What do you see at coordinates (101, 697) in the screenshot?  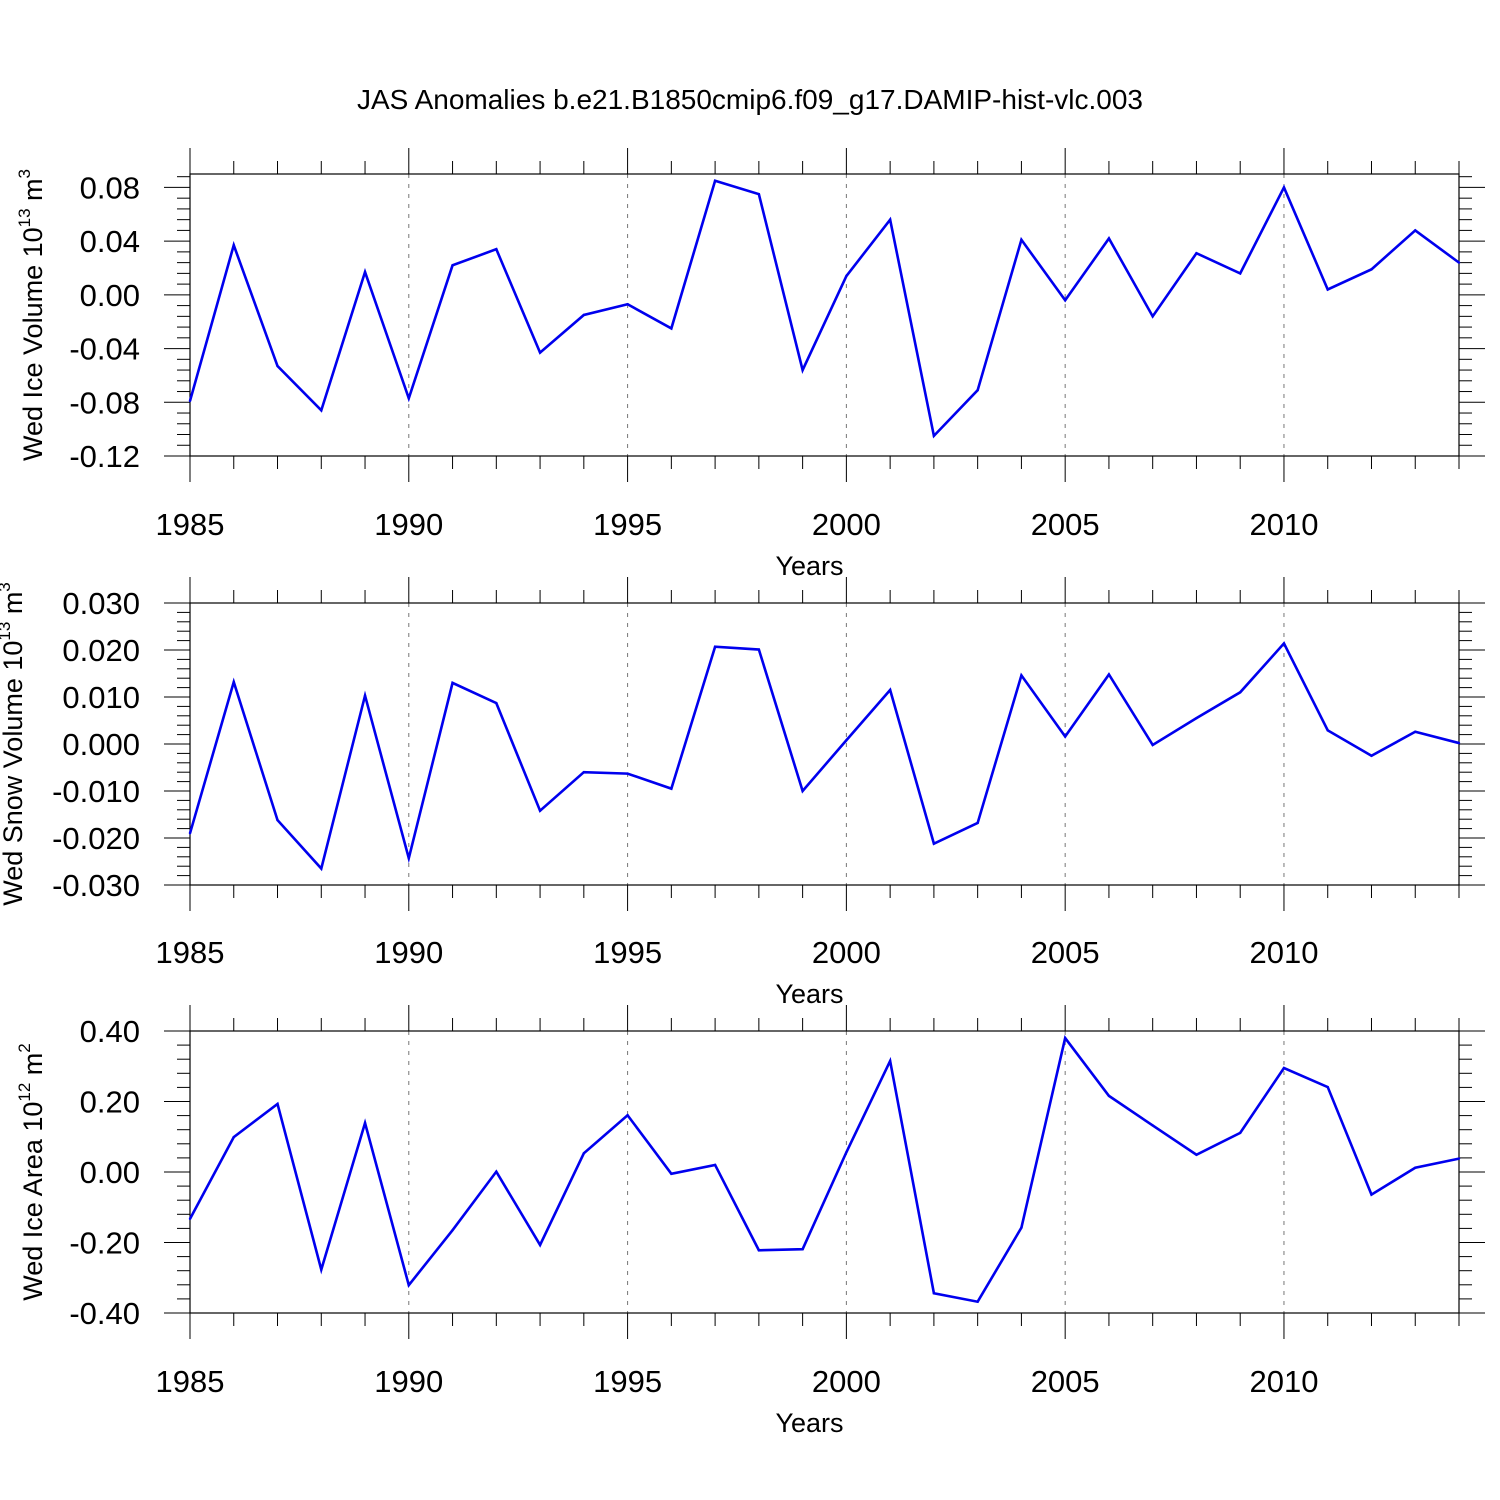 I see `y-tick-label: 0.010` at bounding box center [101, 697].